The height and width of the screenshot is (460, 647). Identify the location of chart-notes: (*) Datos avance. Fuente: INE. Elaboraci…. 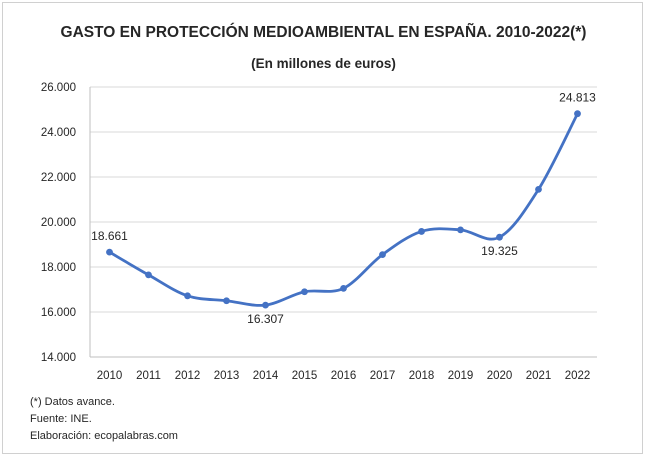
(104, 419).